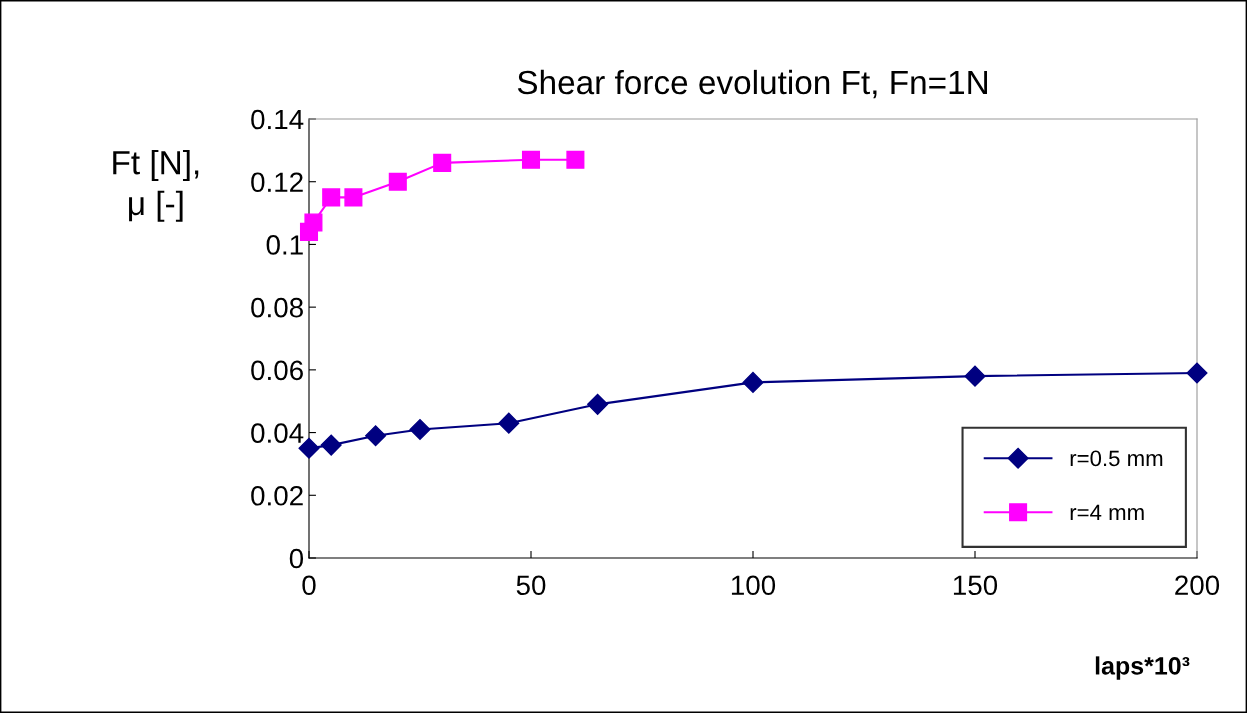 The height and width of the screenshot is (713, 1247). I want to click on y-tick-label: 0.14, so click(277, 119).